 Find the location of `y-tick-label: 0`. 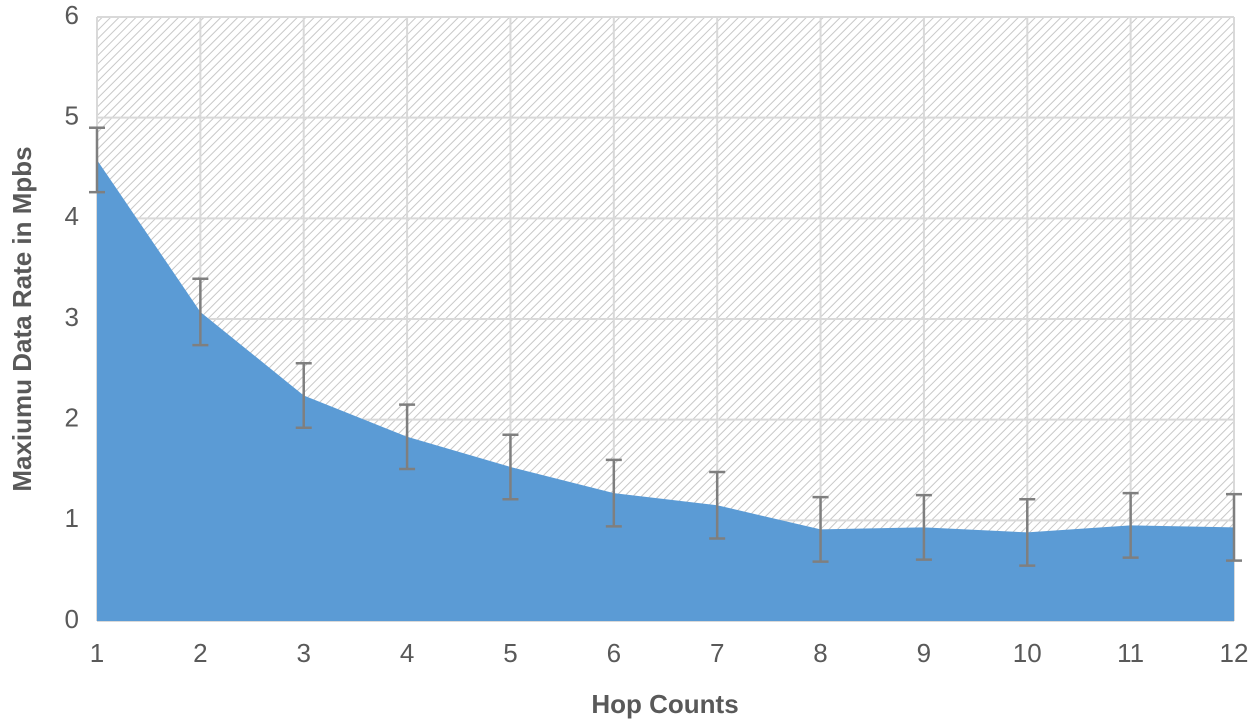

y-tick-label: 0 is located at coordinates (72, 619).